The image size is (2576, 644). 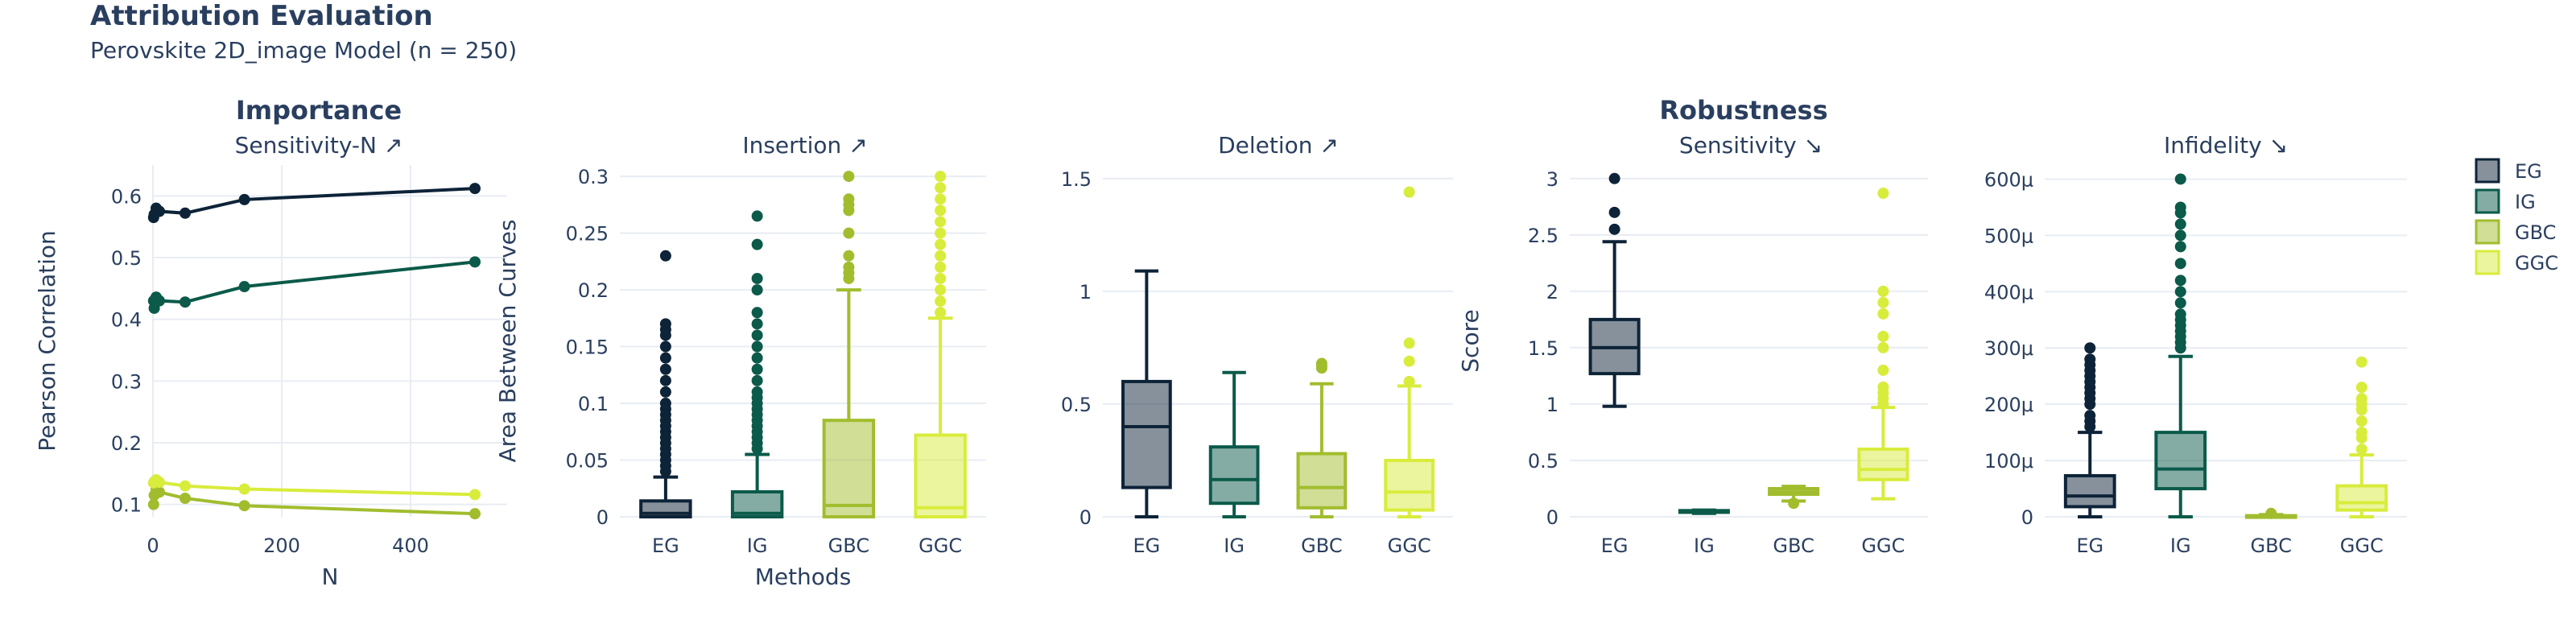 I want to click on legend-swatch-ggc, so click(x=2487, y=262).